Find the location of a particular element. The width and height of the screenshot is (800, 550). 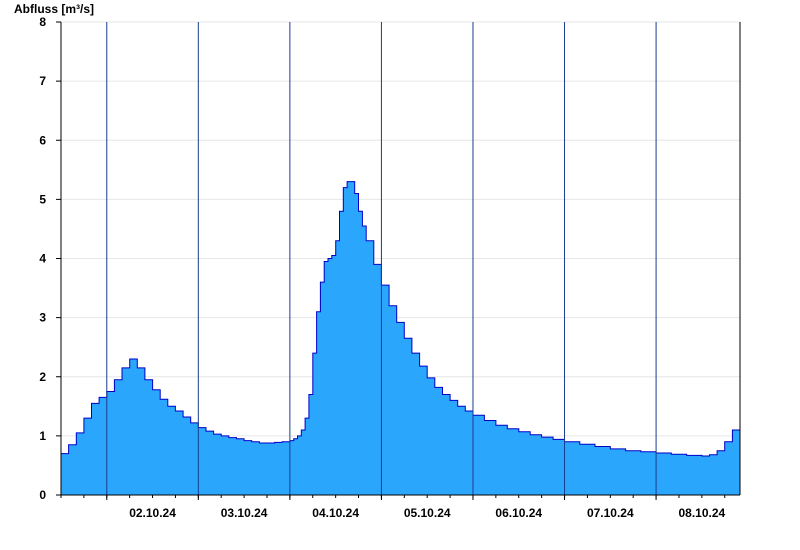

y-tick-label: 0 is located at coordinates (42, 495).